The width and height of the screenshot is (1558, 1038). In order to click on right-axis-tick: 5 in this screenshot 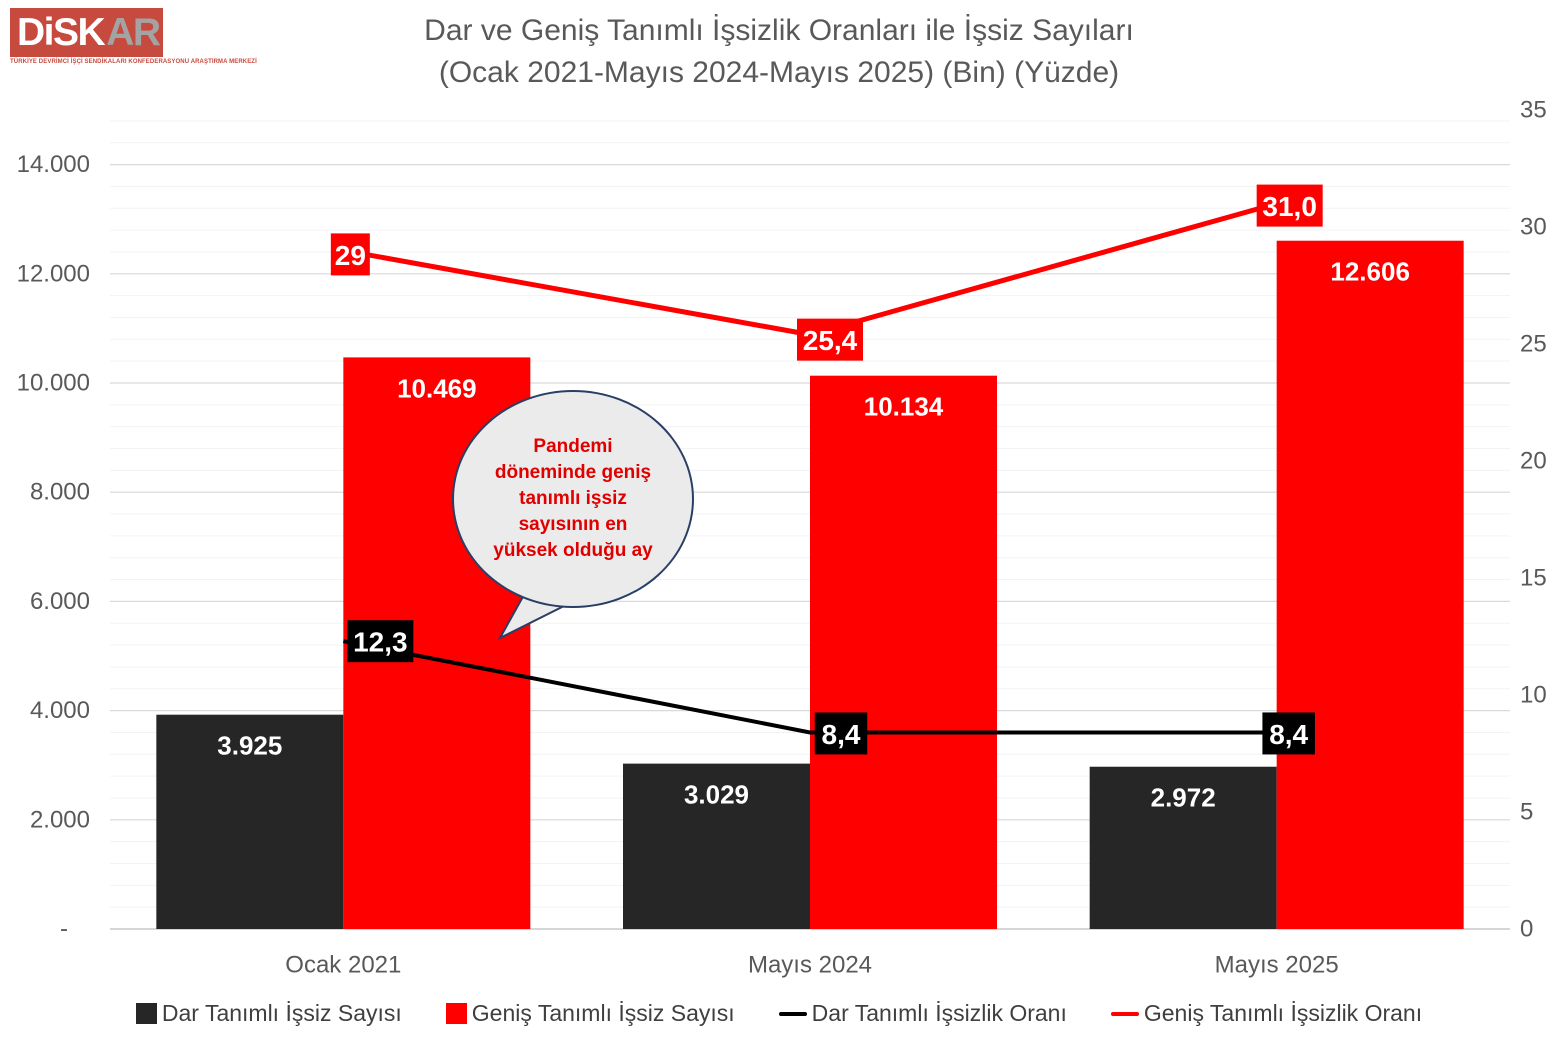, I will do `click(1526, 812)`.